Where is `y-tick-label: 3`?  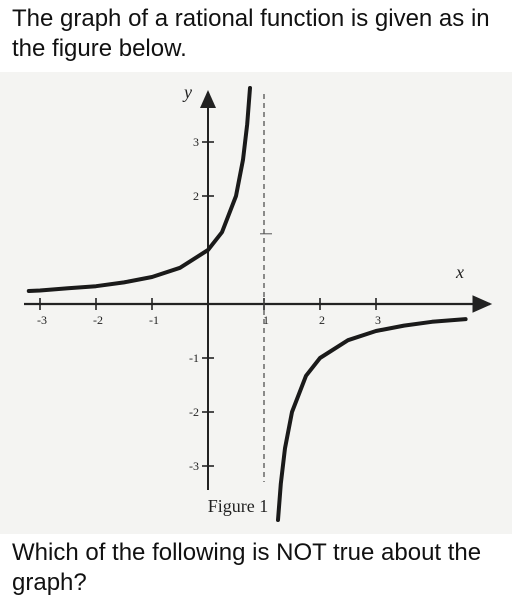 y-tick-label: 3 is located at coordinates (196, 142).